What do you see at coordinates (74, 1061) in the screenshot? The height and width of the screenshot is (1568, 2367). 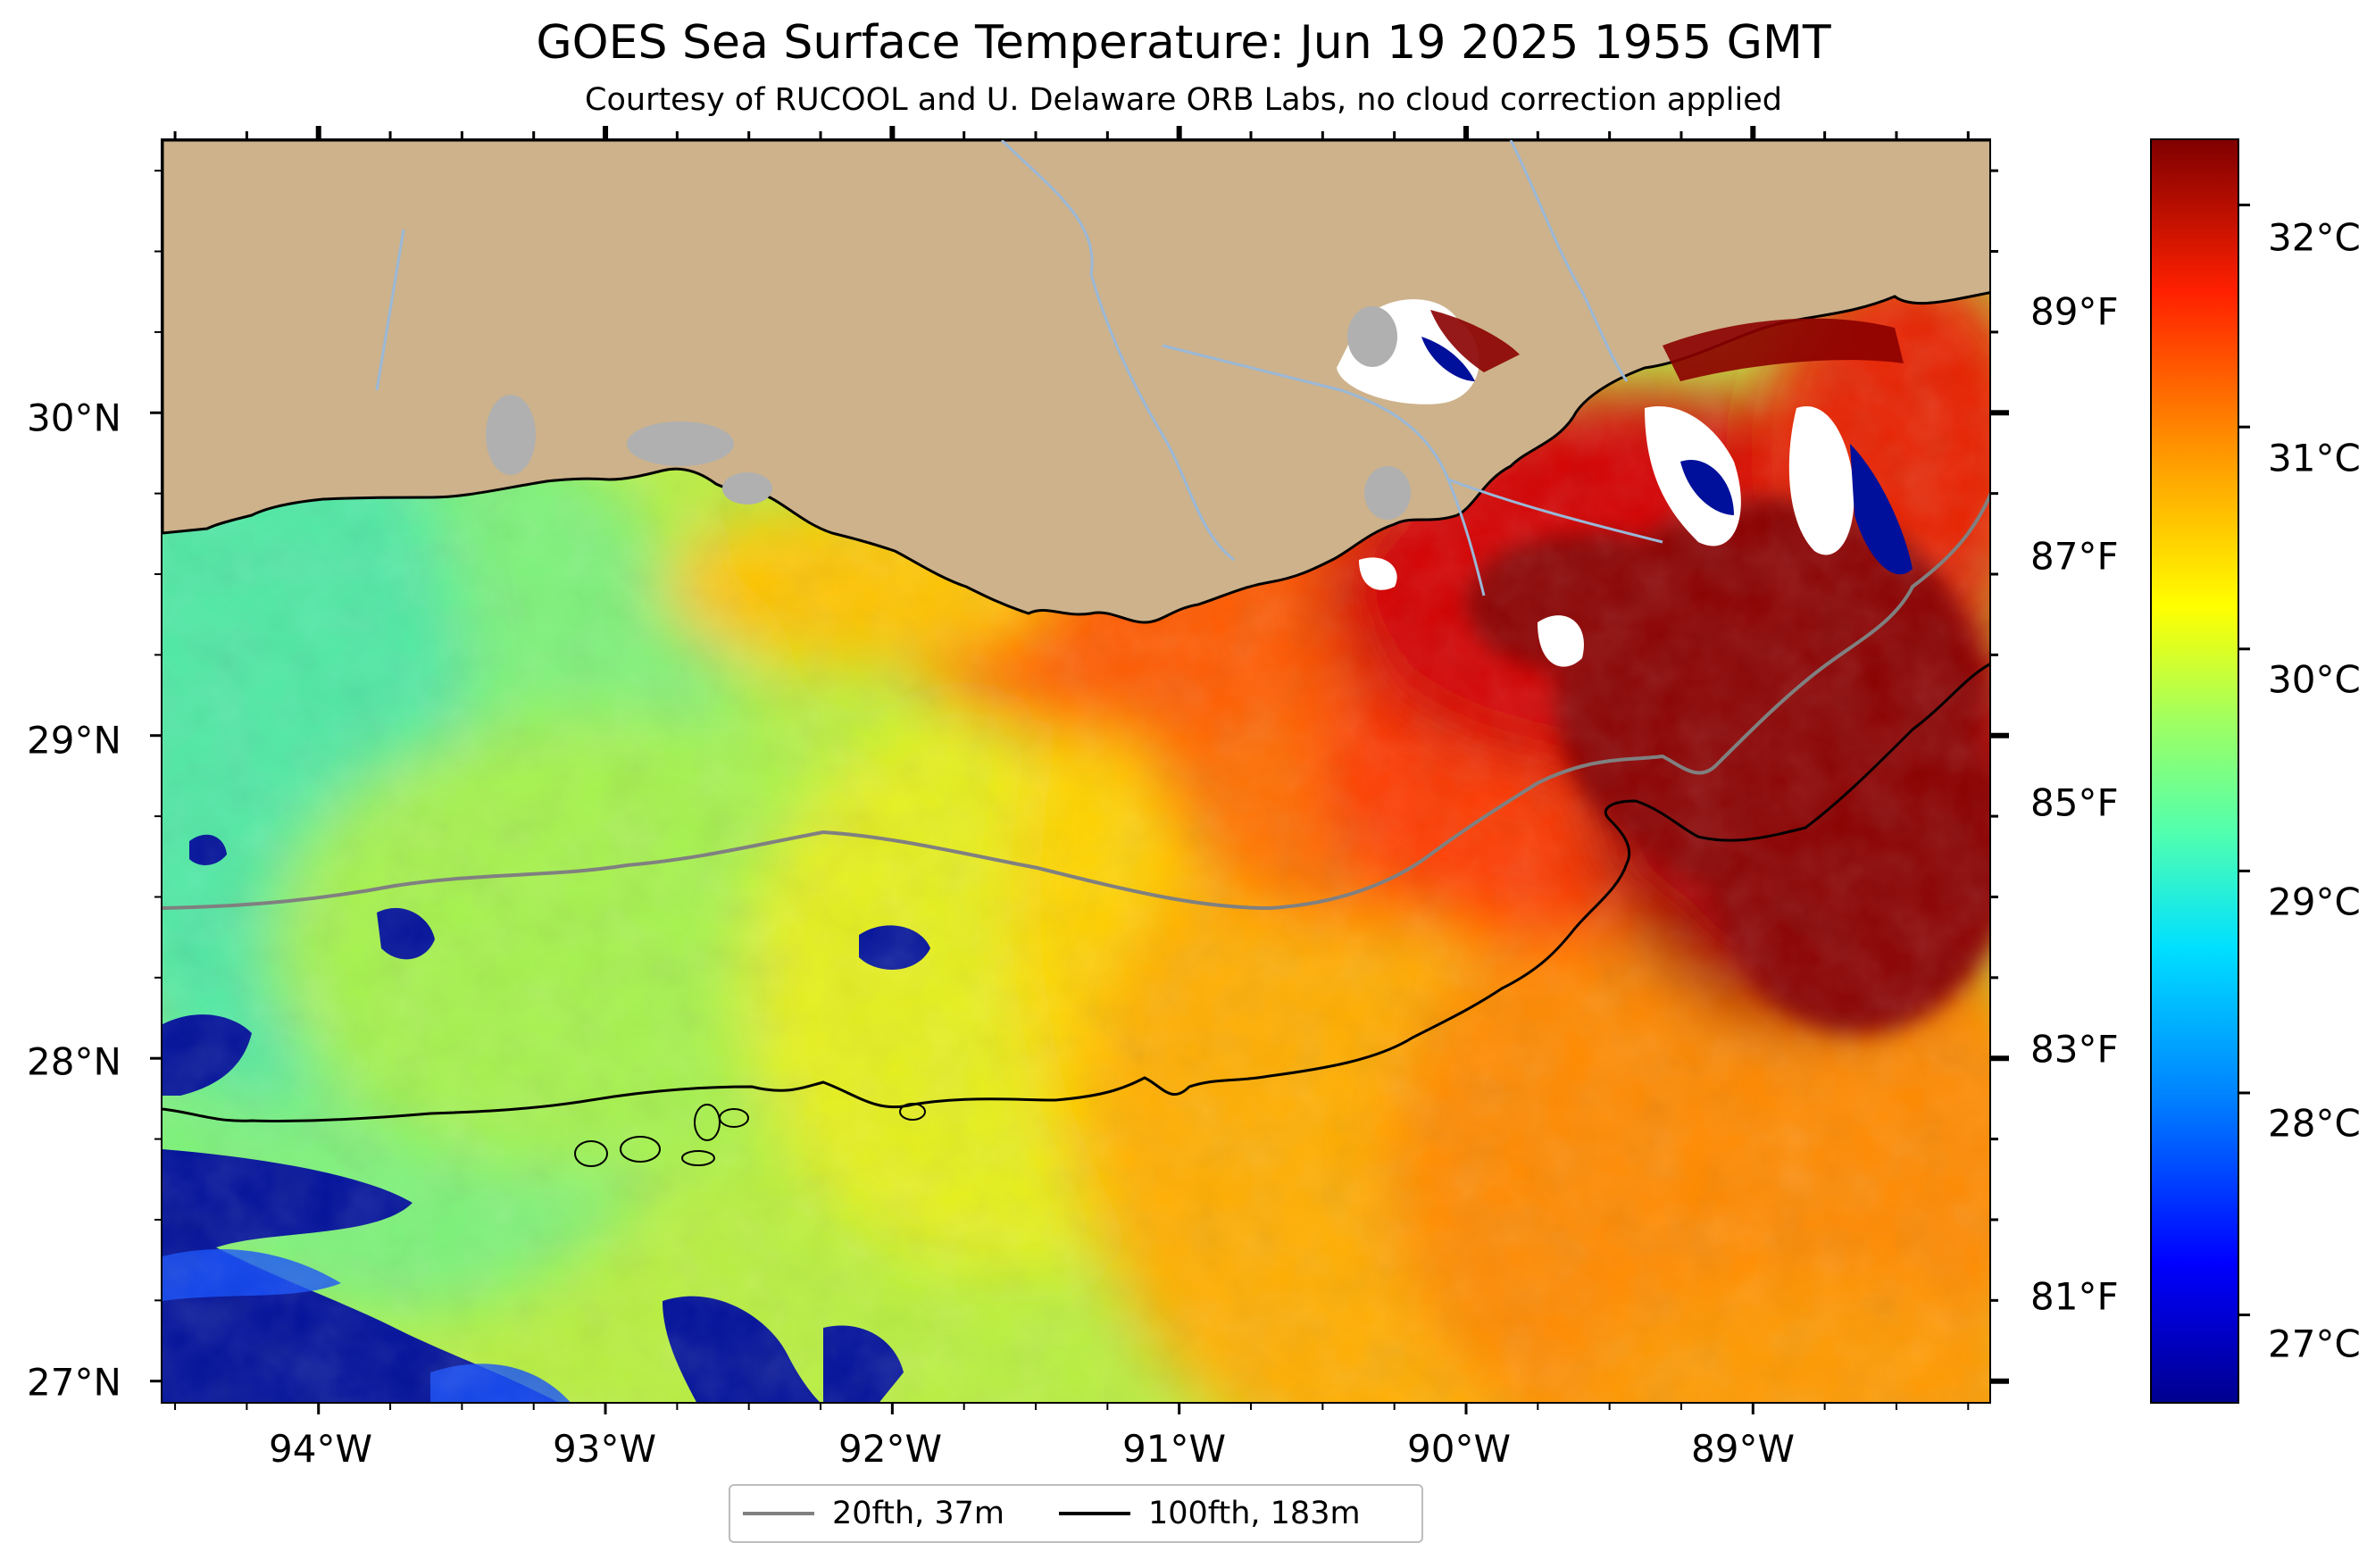 I see `lat-tick-28n: 28°N` at bounding box center [74, 1061].